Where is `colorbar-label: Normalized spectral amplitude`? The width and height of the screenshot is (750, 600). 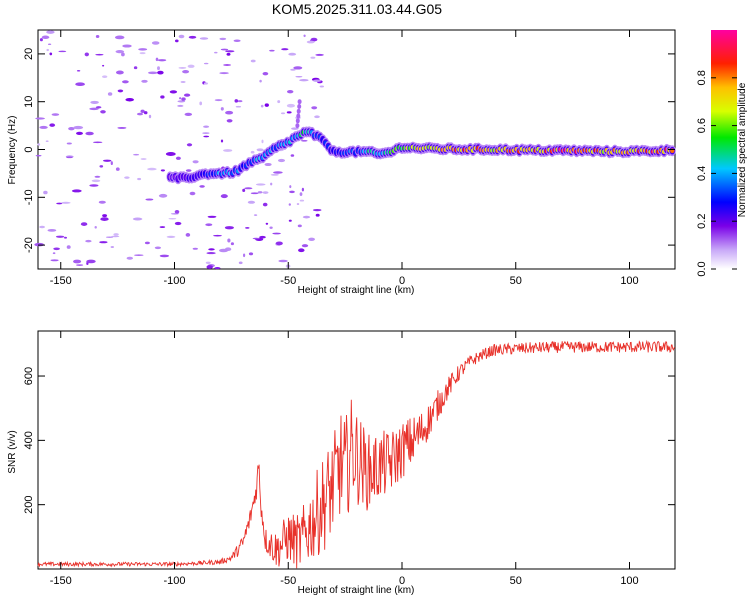 colorbar-label: Normalized spectral amplitude is located at coordinates (742, 149).